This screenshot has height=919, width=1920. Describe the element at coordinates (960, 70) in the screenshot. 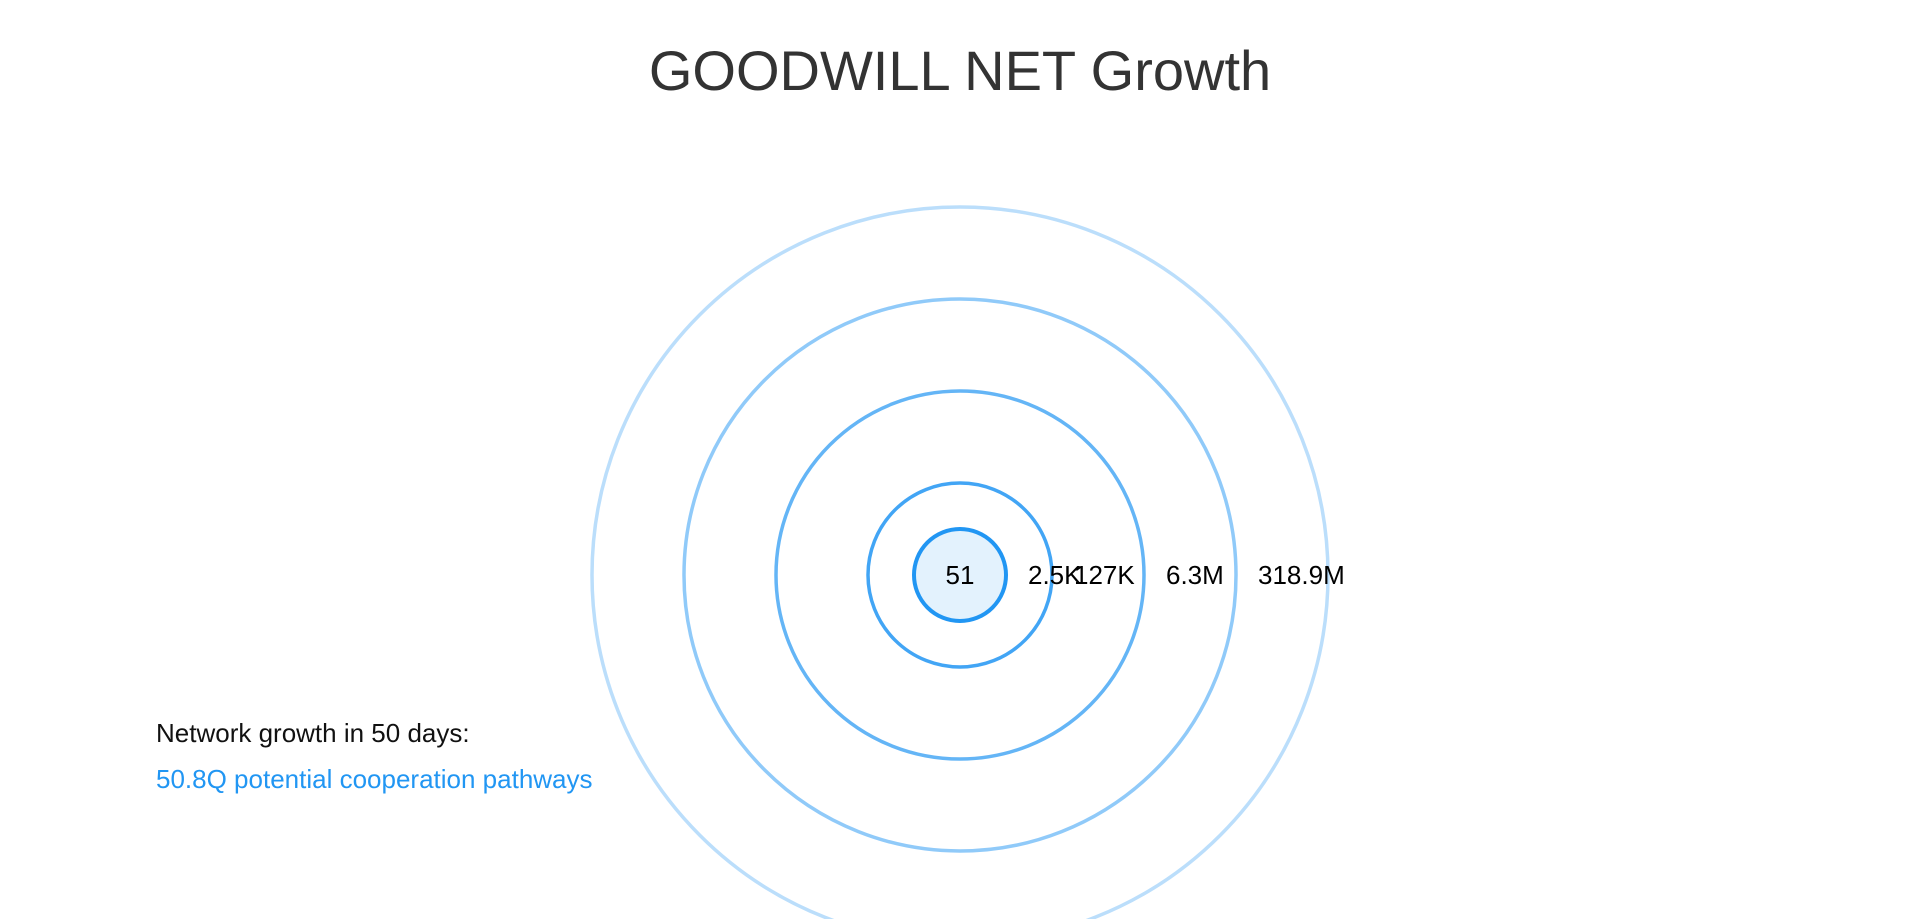

I see `page-title: GOODWILL NET Growth` at that location.